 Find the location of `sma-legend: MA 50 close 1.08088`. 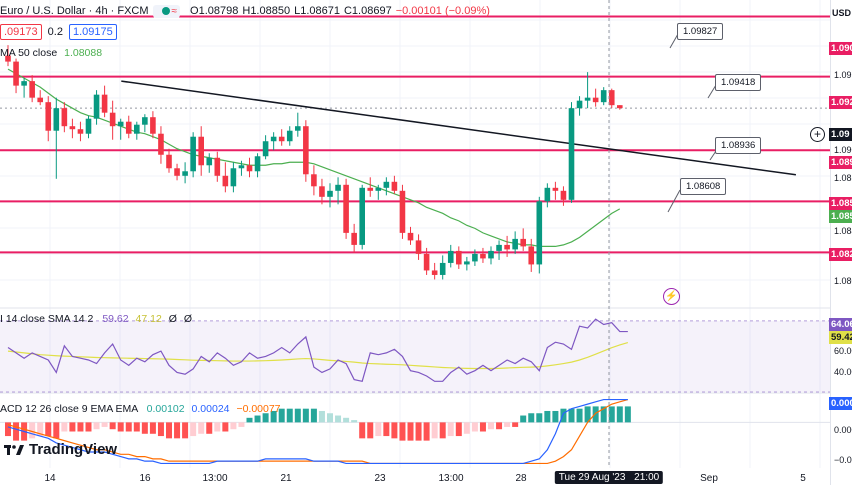

sma-legend: MA 50 close 1.08088 is located at coordinates (51, 53).